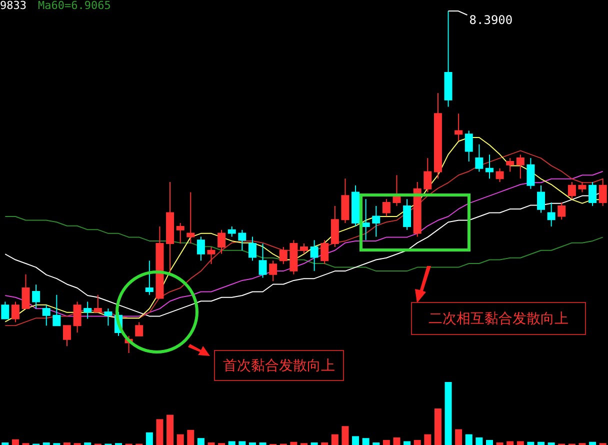 Image resolution: width=608 pixels, height=445 pixels. Describe the element at coordinates (74, 6) in the screenshot. I see `annotation: Ma60=6.9065` at that location.